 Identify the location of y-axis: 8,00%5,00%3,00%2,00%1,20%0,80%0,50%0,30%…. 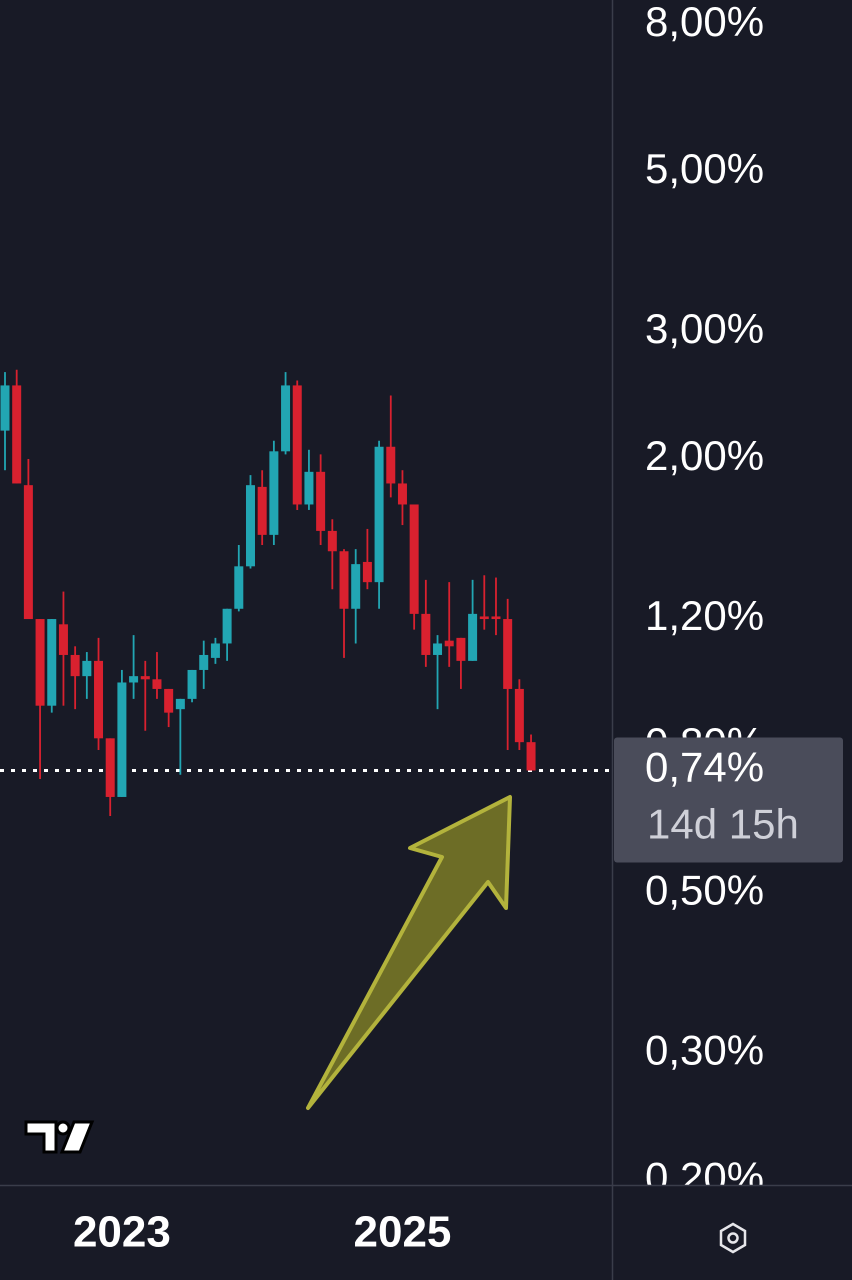
(704, 600).